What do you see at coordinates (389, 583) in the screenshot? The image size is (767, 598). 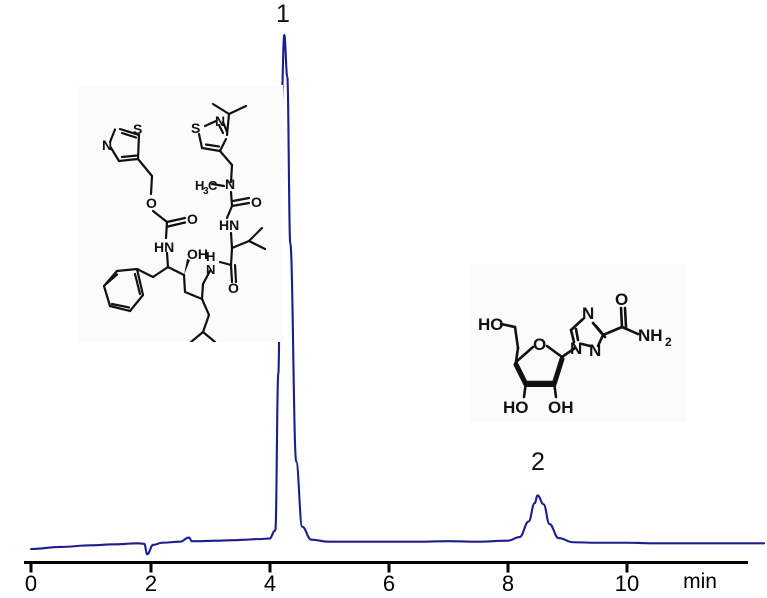 I see `x-axis-tick-label-6: 6` at bounding box center [389, 583].